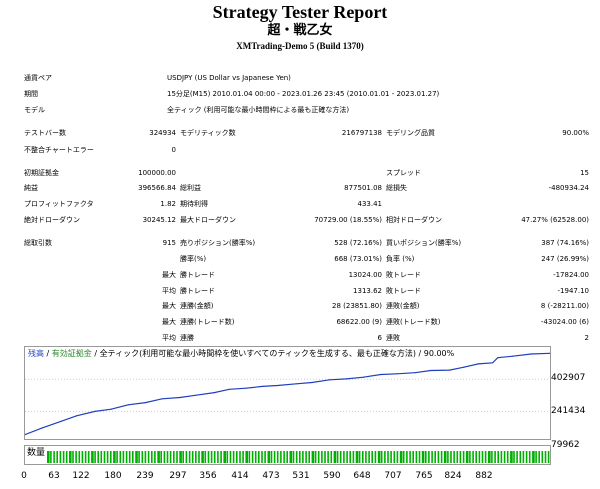  Describe the element at coordinates (197, 291) in the screenshot. I see `stat-cell: 勝トレード` at that location.